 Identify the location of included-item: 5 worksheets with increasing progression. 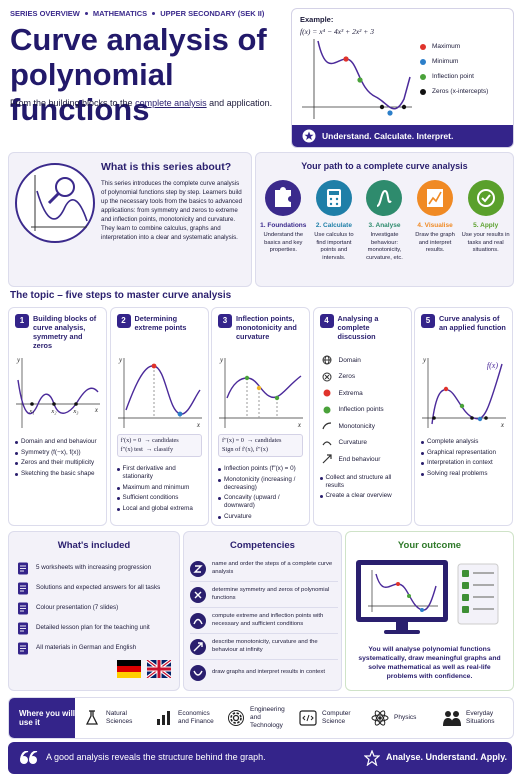
(96, 568).